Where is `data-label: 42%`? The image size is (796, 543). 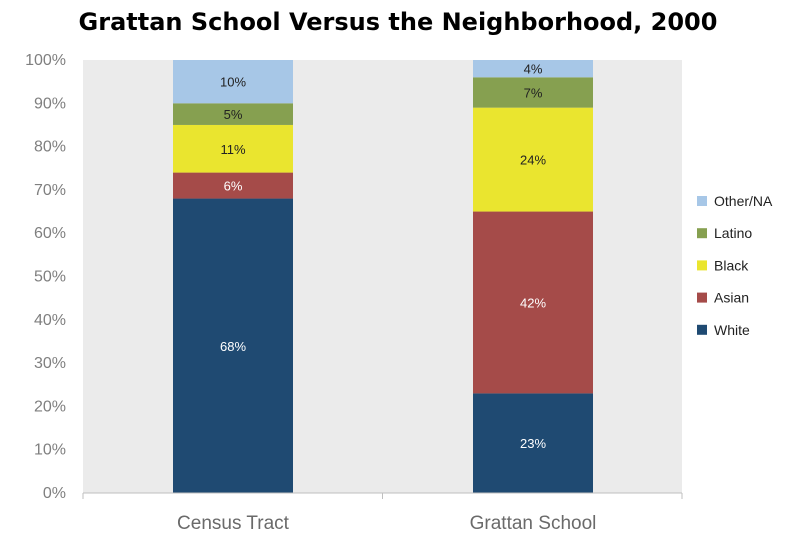
data-label: 42% is located at coordinates (533, 302).